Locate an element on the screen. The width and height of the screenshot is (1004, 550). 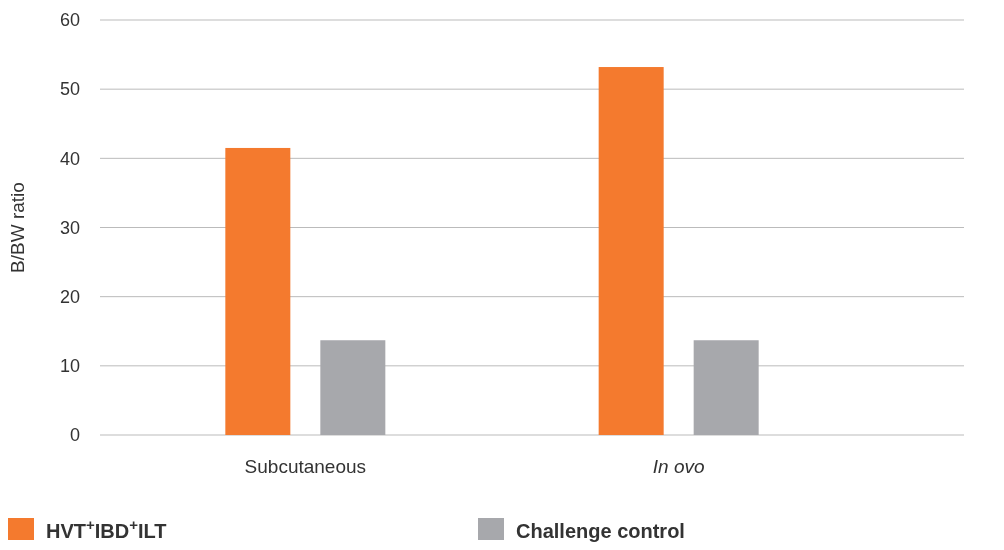
y-tick-label: 50 is located at coordinates (69, 89).